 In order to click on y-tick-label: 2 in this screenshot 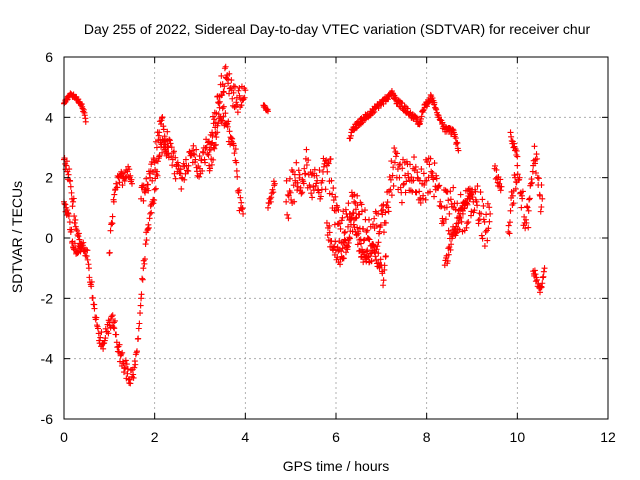, I will do `click(49, 178)`.